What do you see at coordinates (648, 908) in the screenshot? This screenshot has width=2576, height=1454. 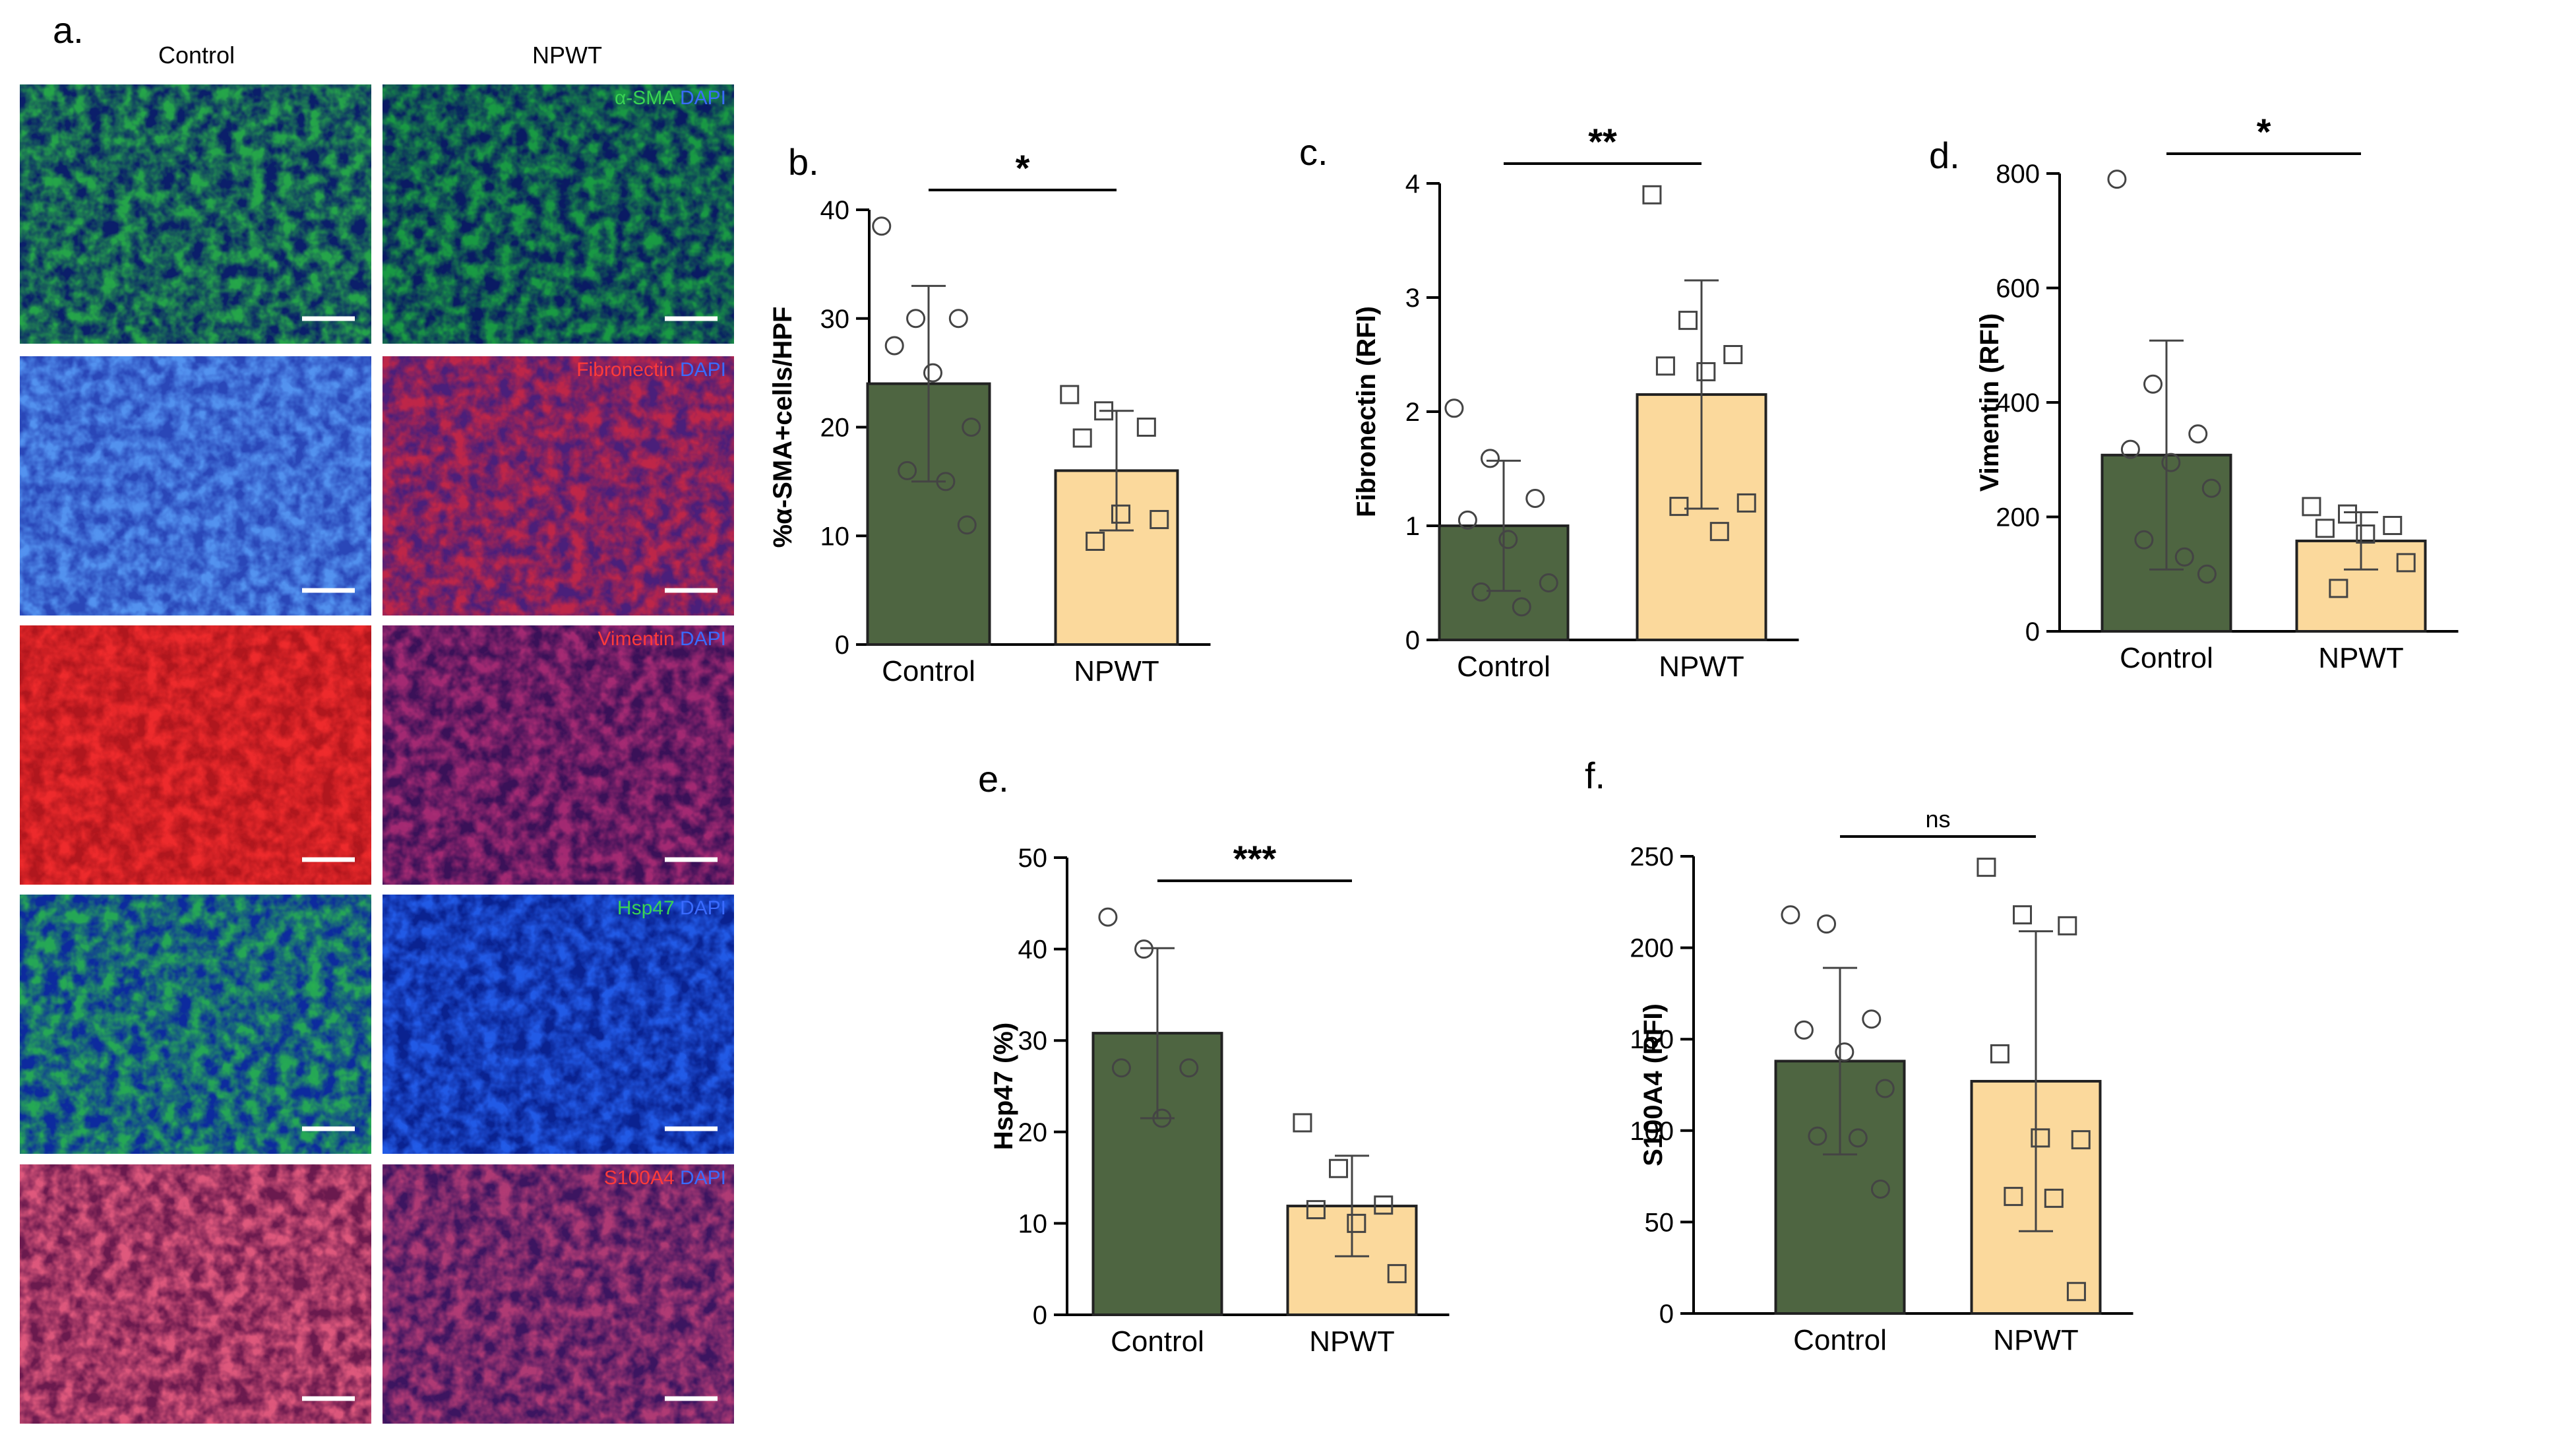 I see `stain-name: Hsp47` at bounding box center [648, 908].